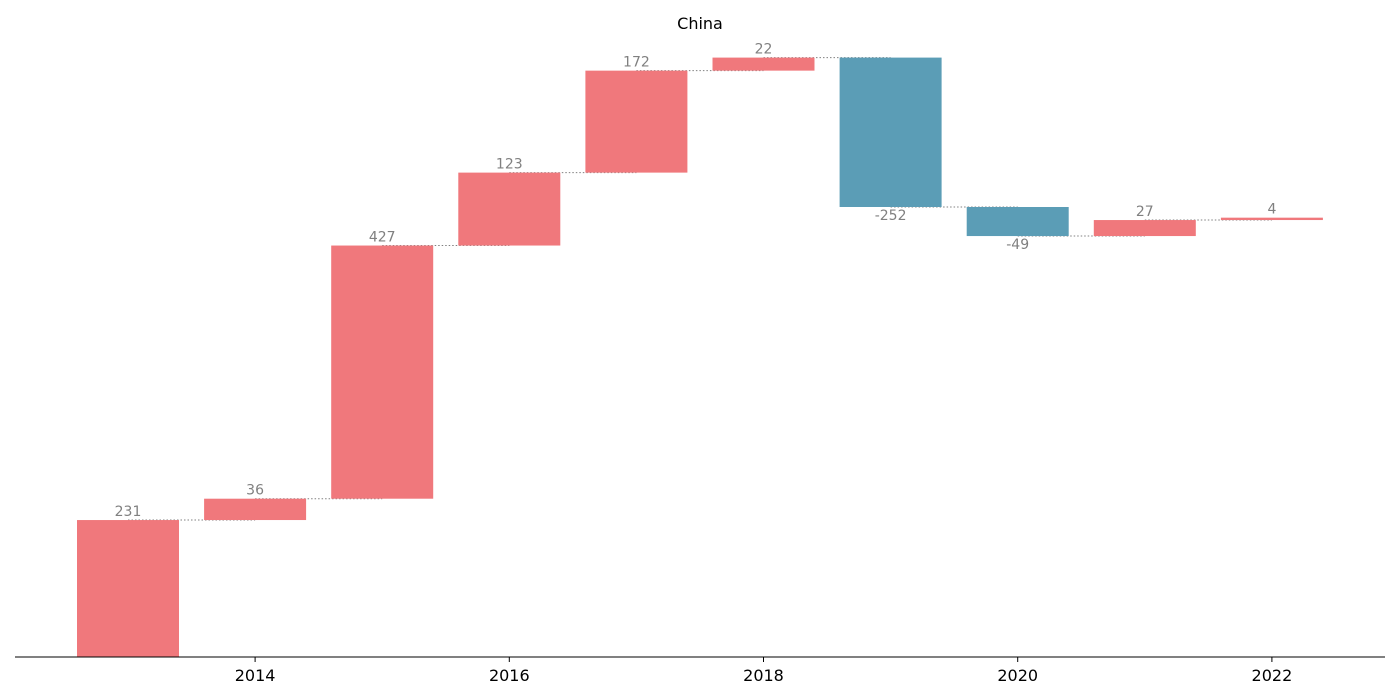 This screenshot has width=1400, height=700. What do you see at coordinates (509, 209) in the screenshot?
I see `bar-2016` at bounding box center [509, 209].